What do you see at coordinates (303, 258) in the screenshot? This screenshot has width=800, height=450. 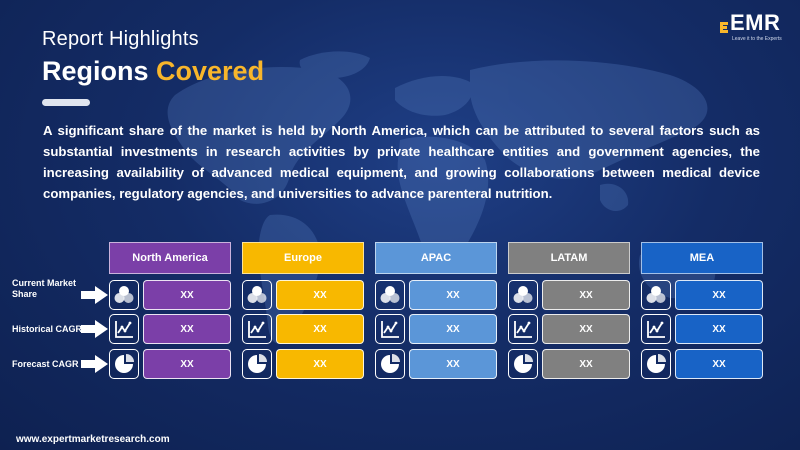 I see `region-header: Europe` at bounding box center [303, 258].